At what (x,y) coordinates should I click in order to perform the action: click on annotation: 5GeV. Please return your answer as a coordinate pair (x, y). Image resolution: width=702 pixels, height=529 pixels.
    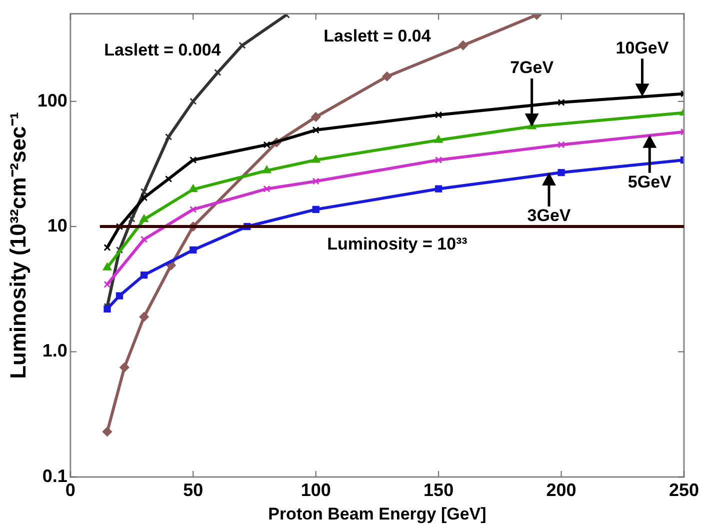
    Looking at the image, I should click on (650, 182).